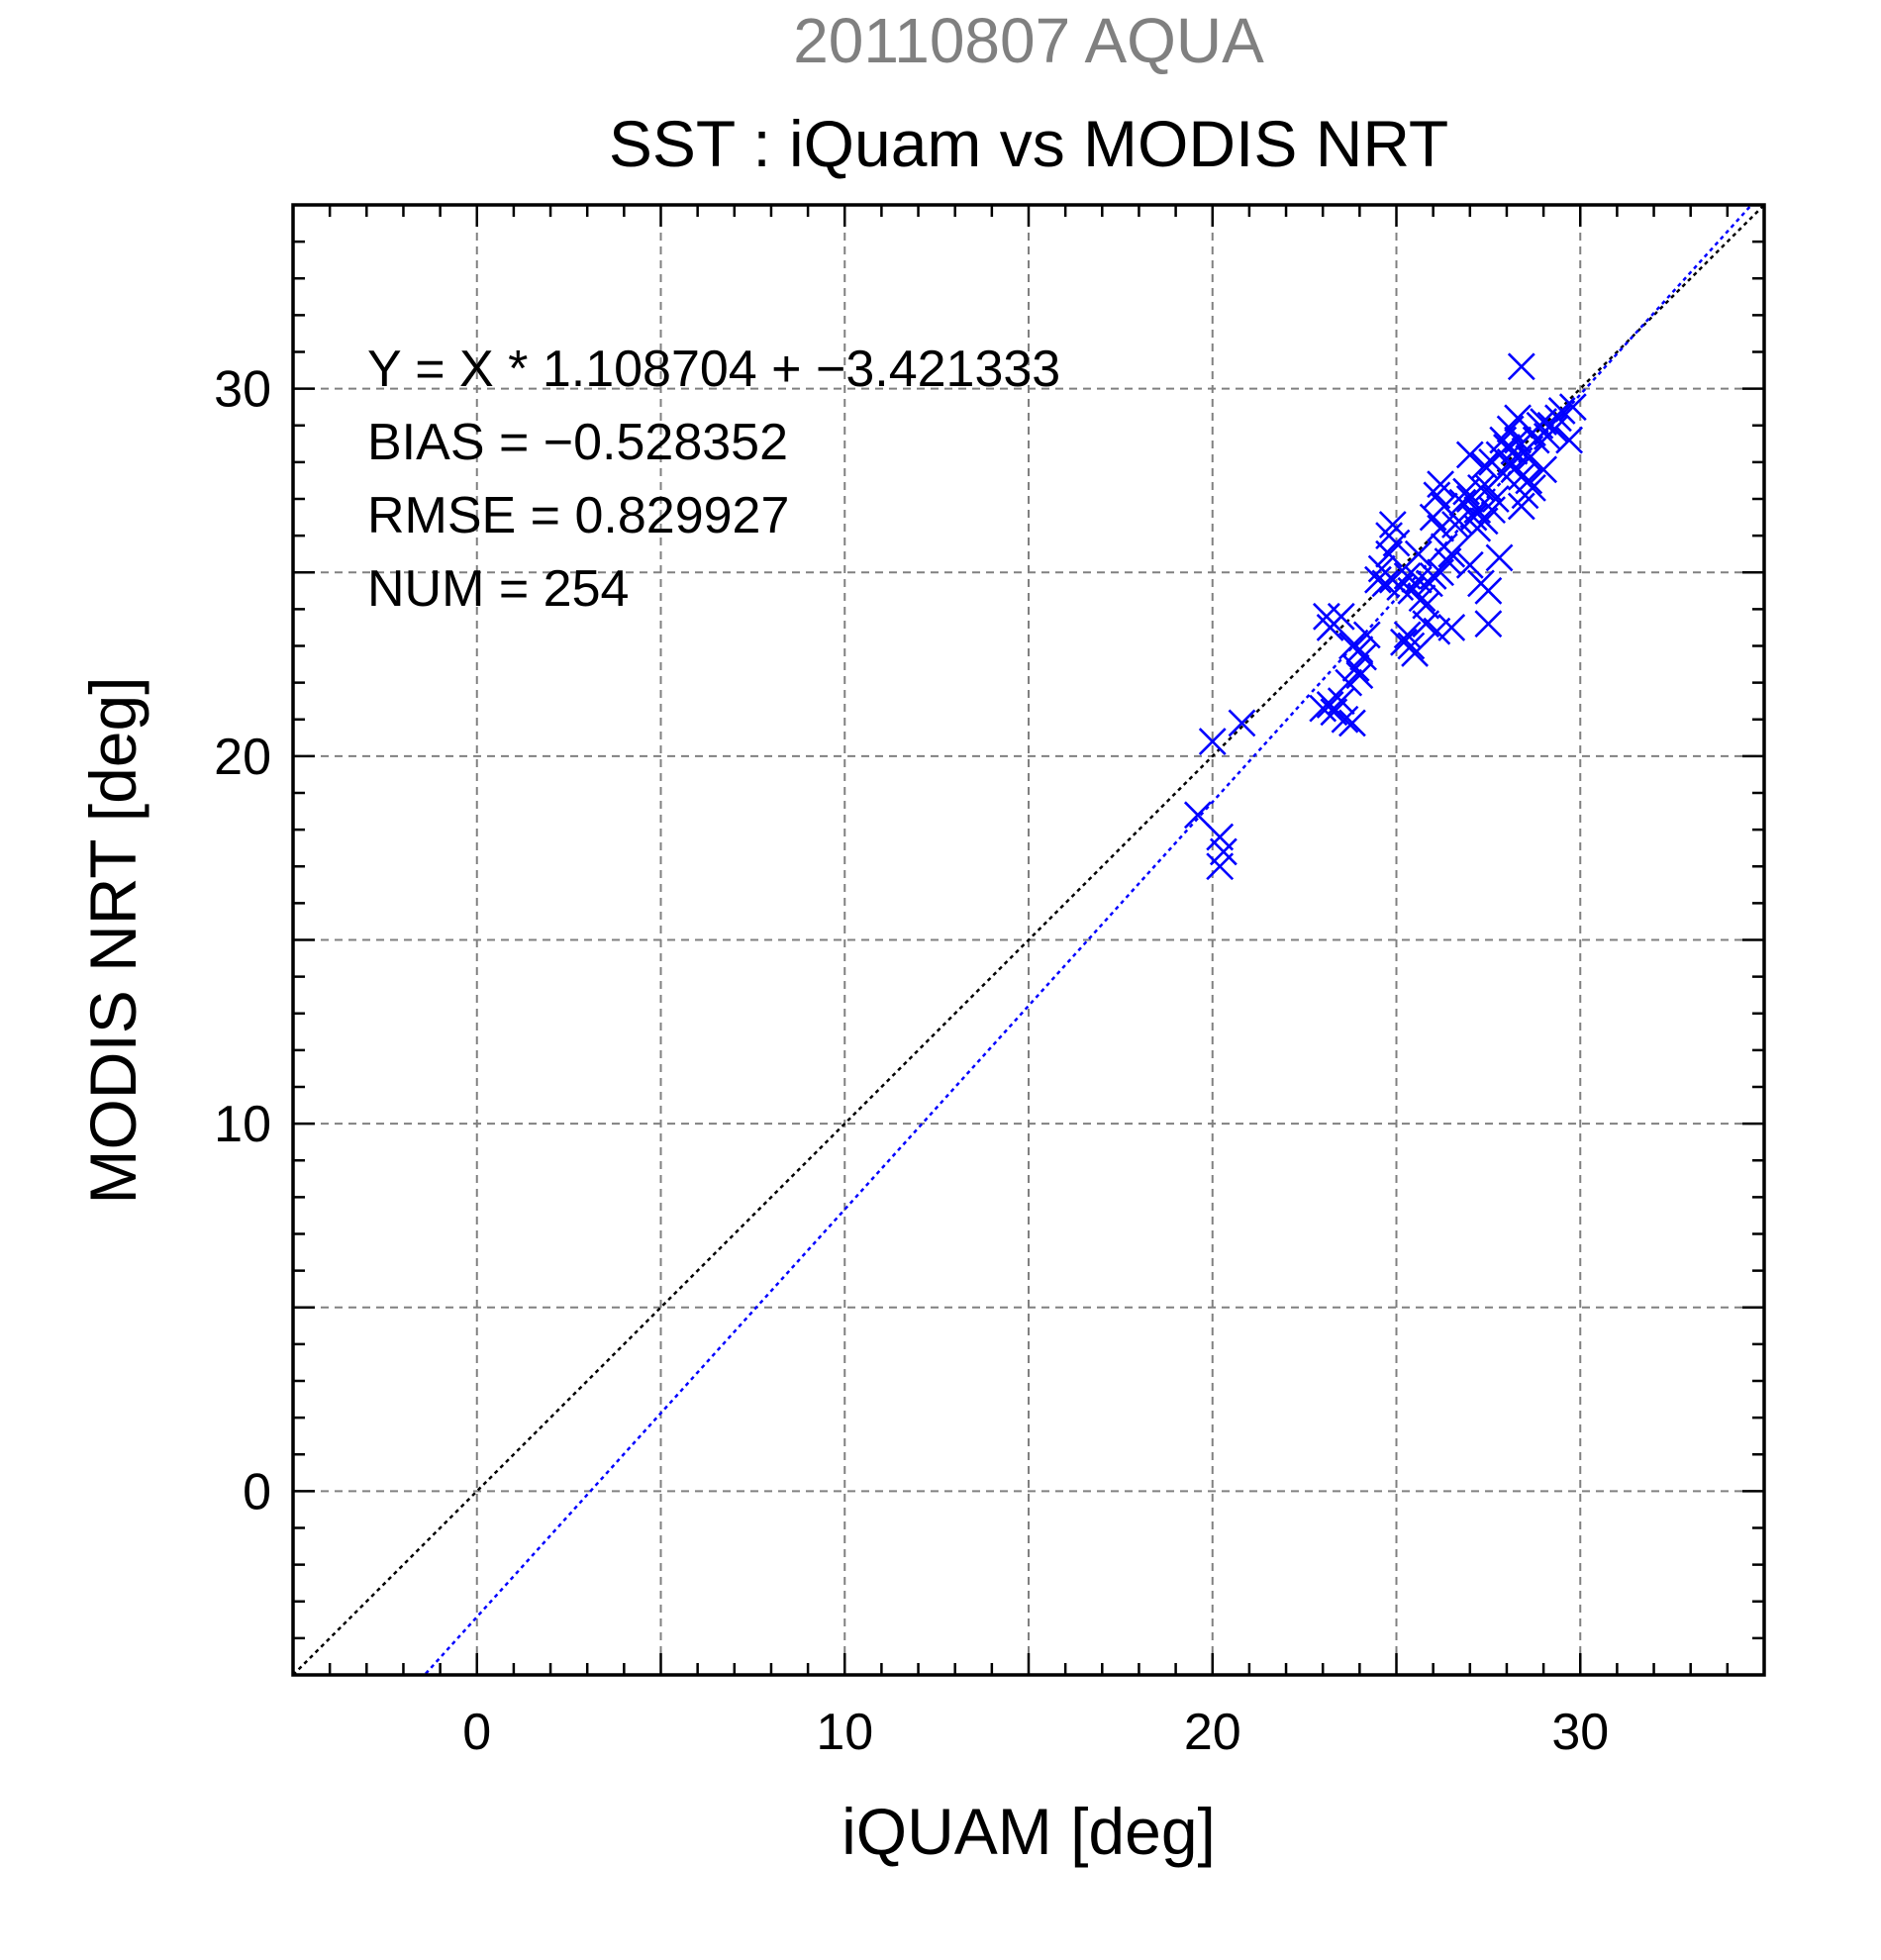  Describe the element at coordinates (243, 390) in the screenshot. I see `y-tick-label: 30` at that location.